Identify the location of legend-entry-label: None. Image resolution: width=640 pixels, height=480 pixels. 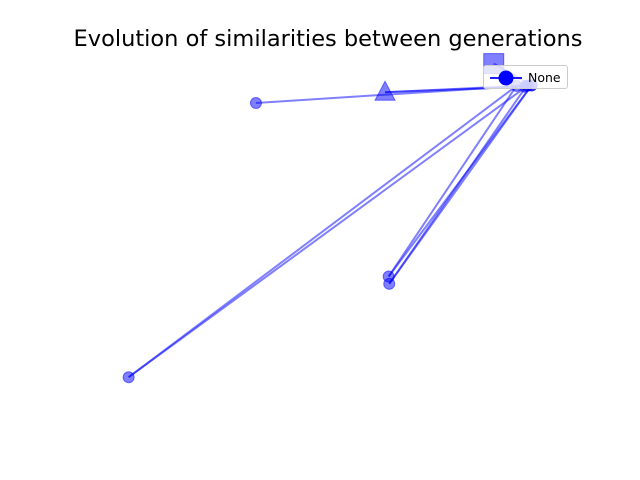
(544, 77).